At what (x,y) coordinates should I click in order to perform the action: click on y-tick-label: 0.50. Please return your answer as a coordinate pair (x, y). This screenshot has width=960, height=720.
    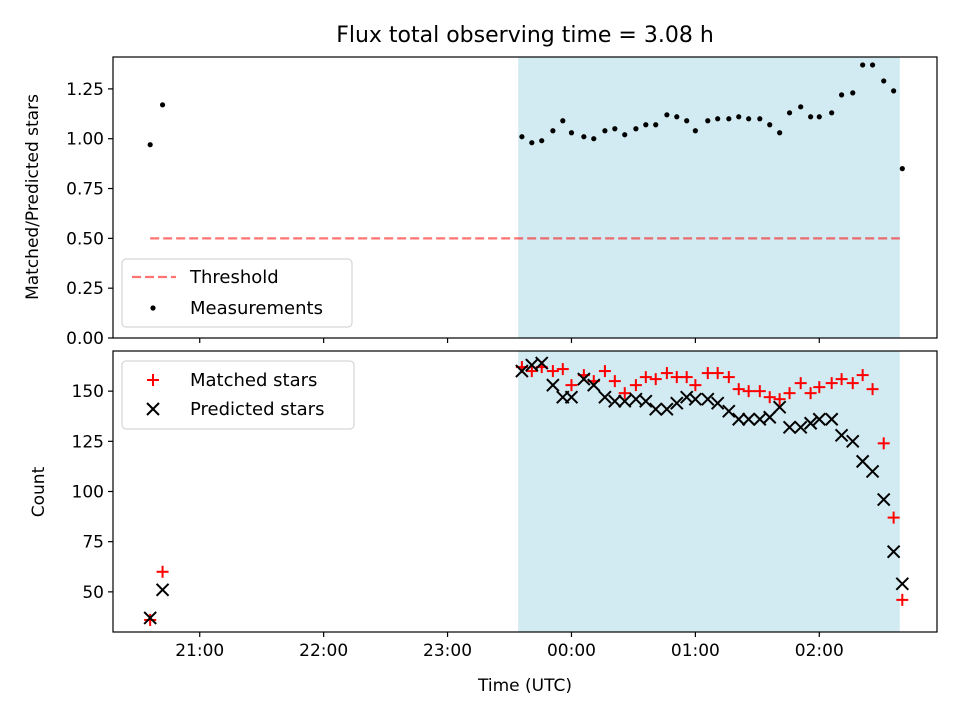
    Looking at the image, I should click on (85, 239).